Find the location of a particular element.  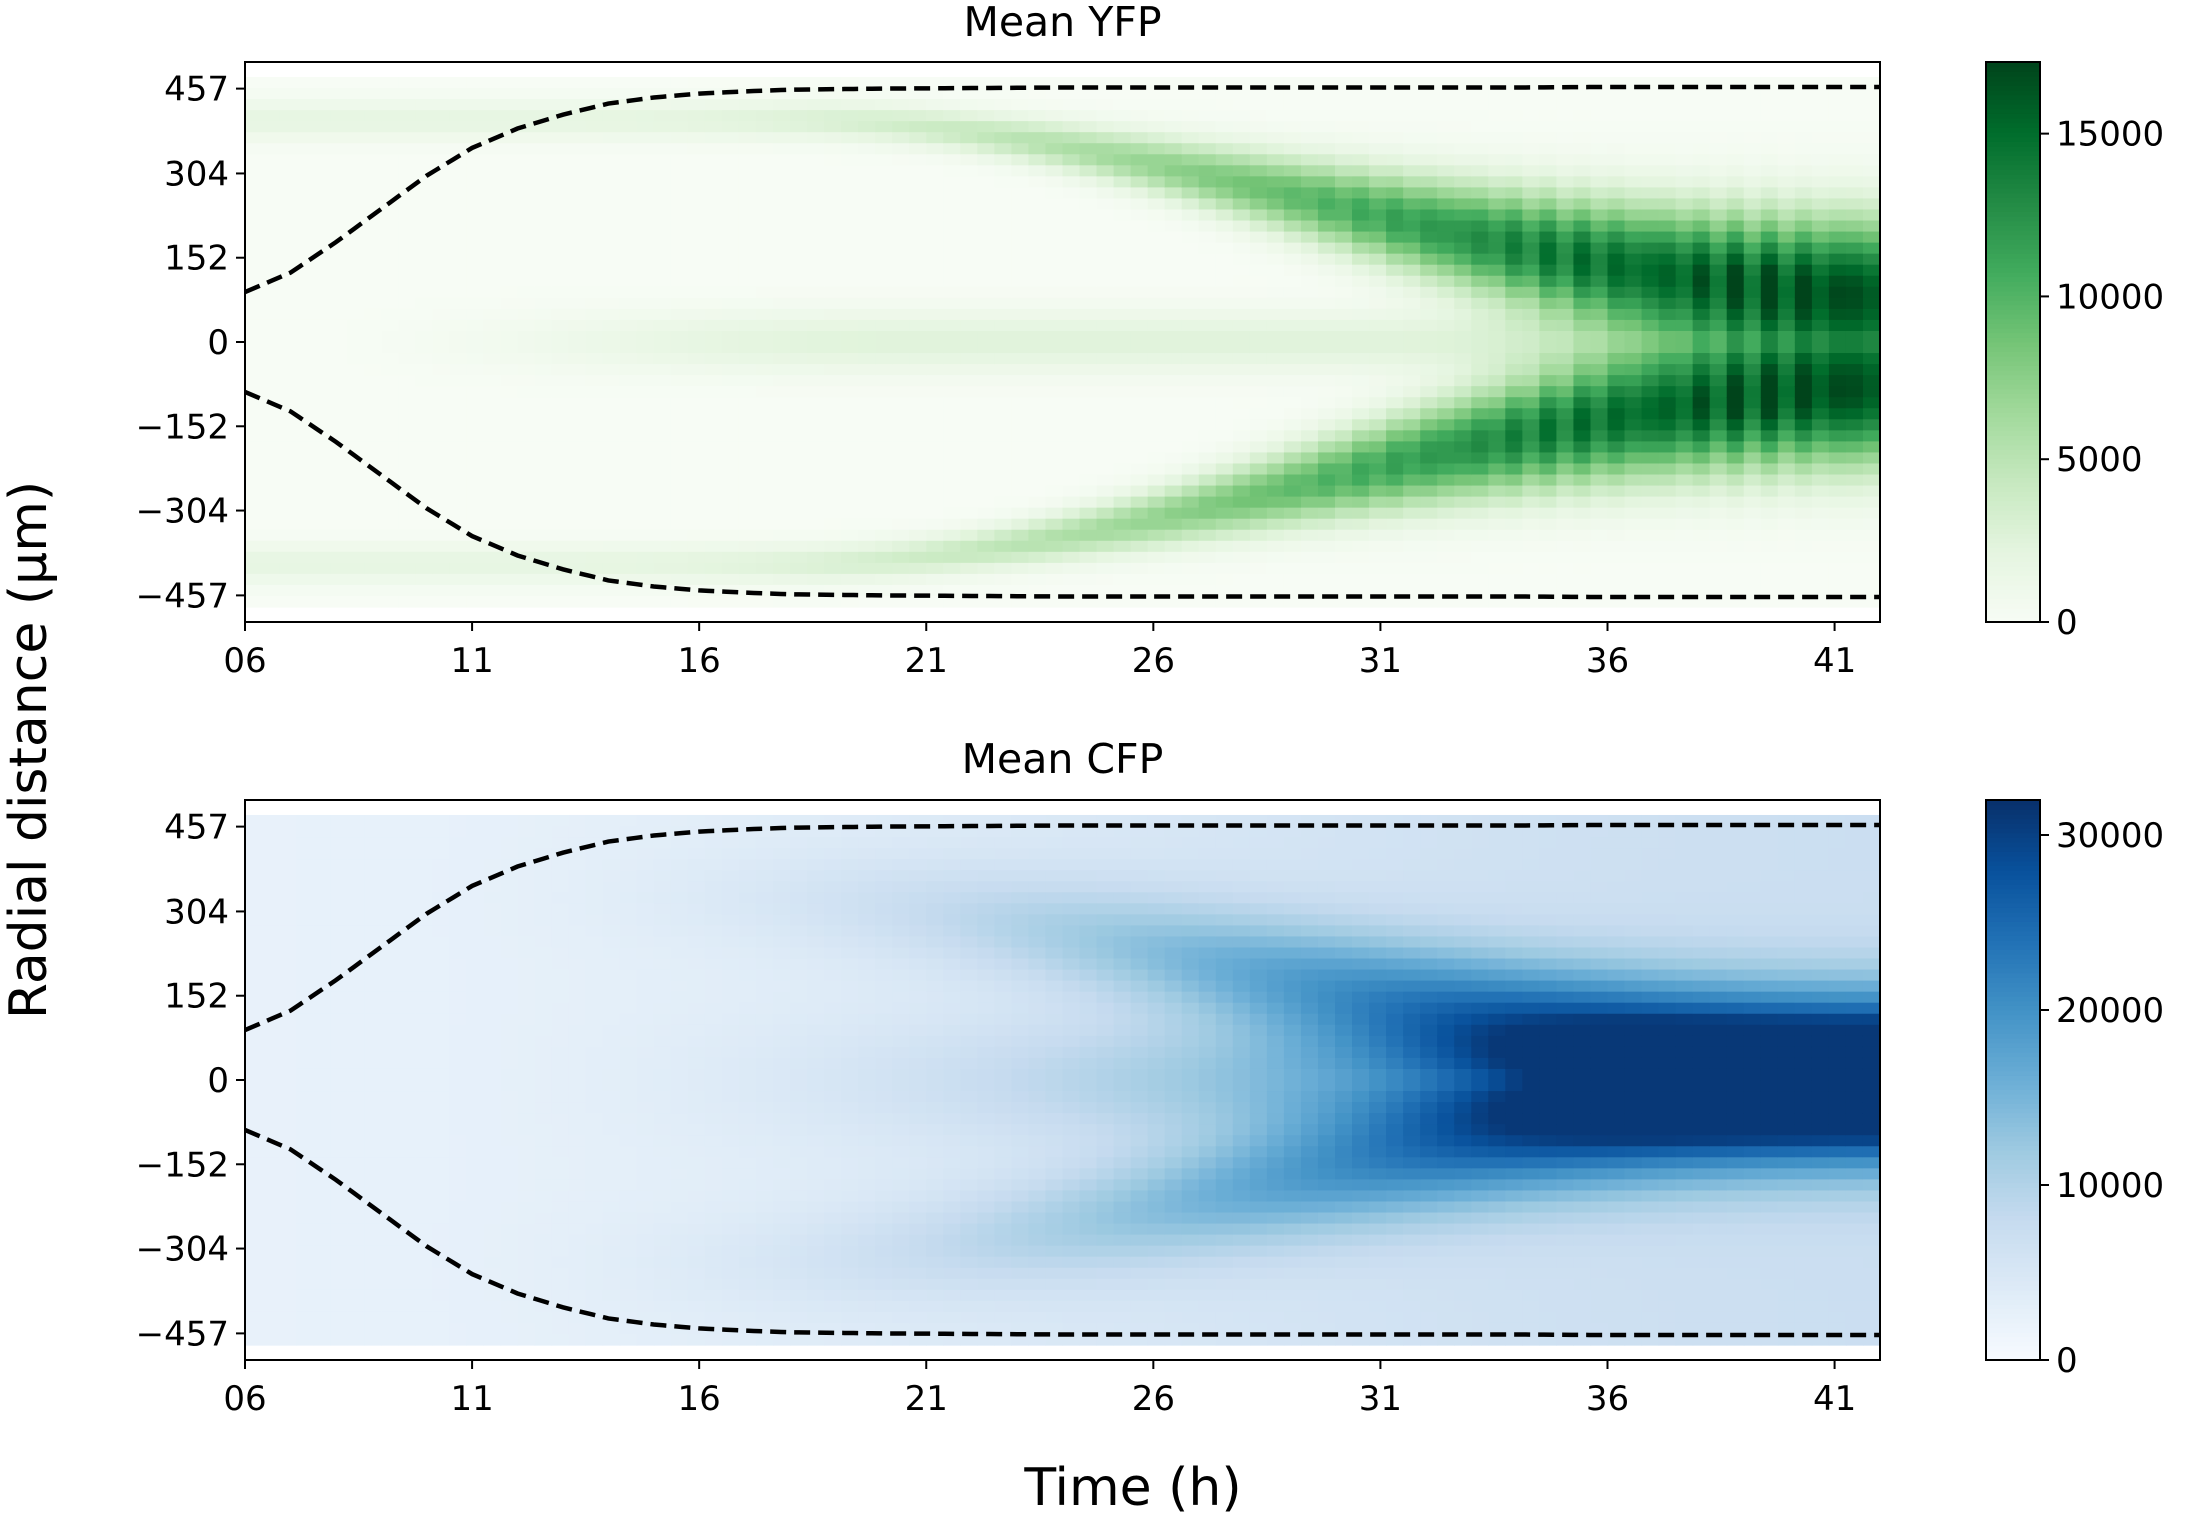

lower-boundary-line is located at coordinates (1062, 494).